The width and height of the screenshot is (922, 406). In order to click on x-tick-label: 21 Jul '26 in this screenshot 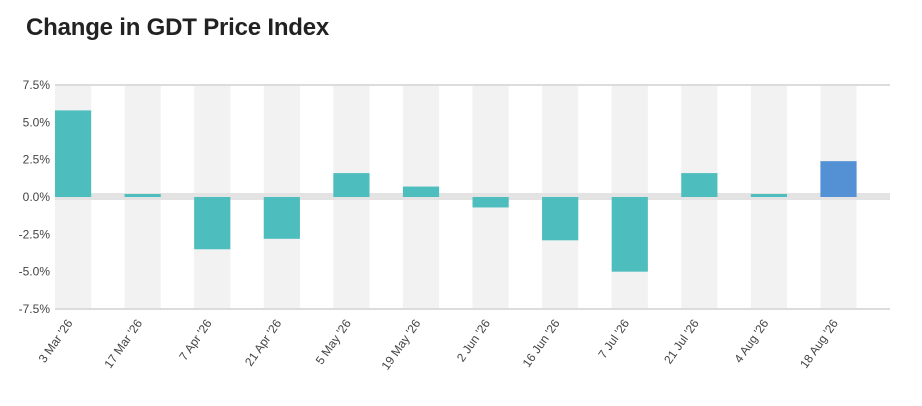, I will do `click(681, 341)`.